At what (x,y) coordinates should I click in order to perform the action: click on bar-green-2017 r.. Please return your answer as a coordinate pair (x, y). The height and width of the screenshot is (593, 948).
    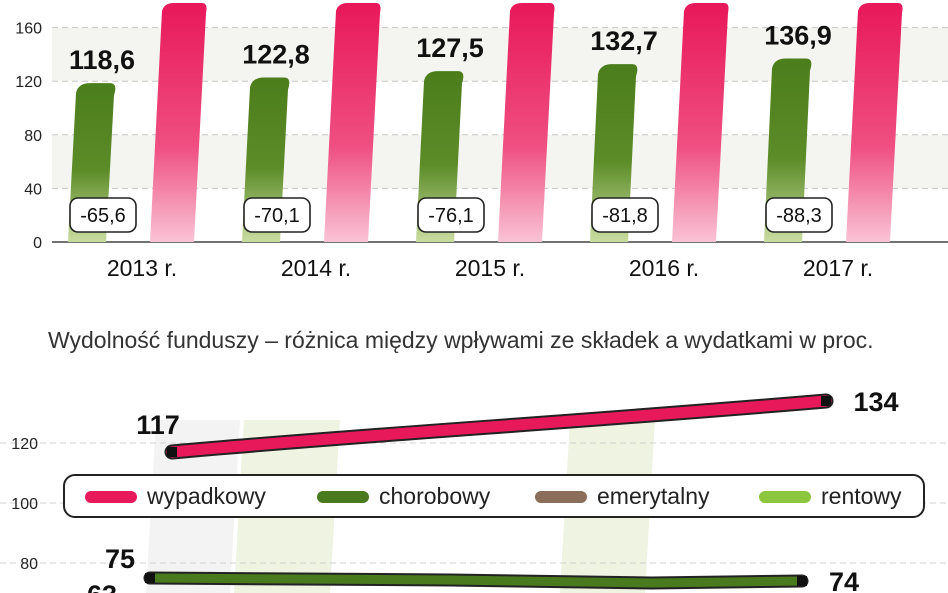
    Looking at the image, I should click on (788, 150).